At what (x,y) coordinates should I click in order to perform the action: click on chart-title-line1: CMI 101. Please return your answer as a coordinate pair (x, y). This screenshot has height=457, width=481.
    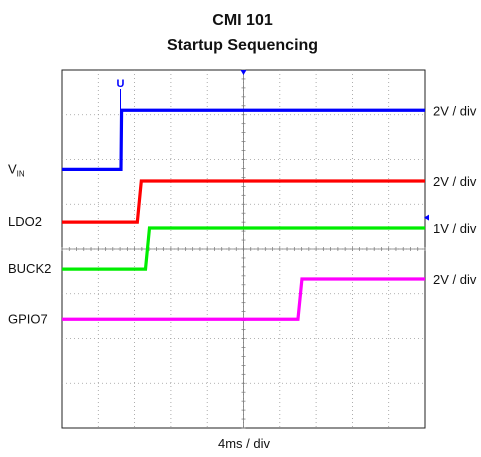
    Looking at the image, I should click on (242, 20).